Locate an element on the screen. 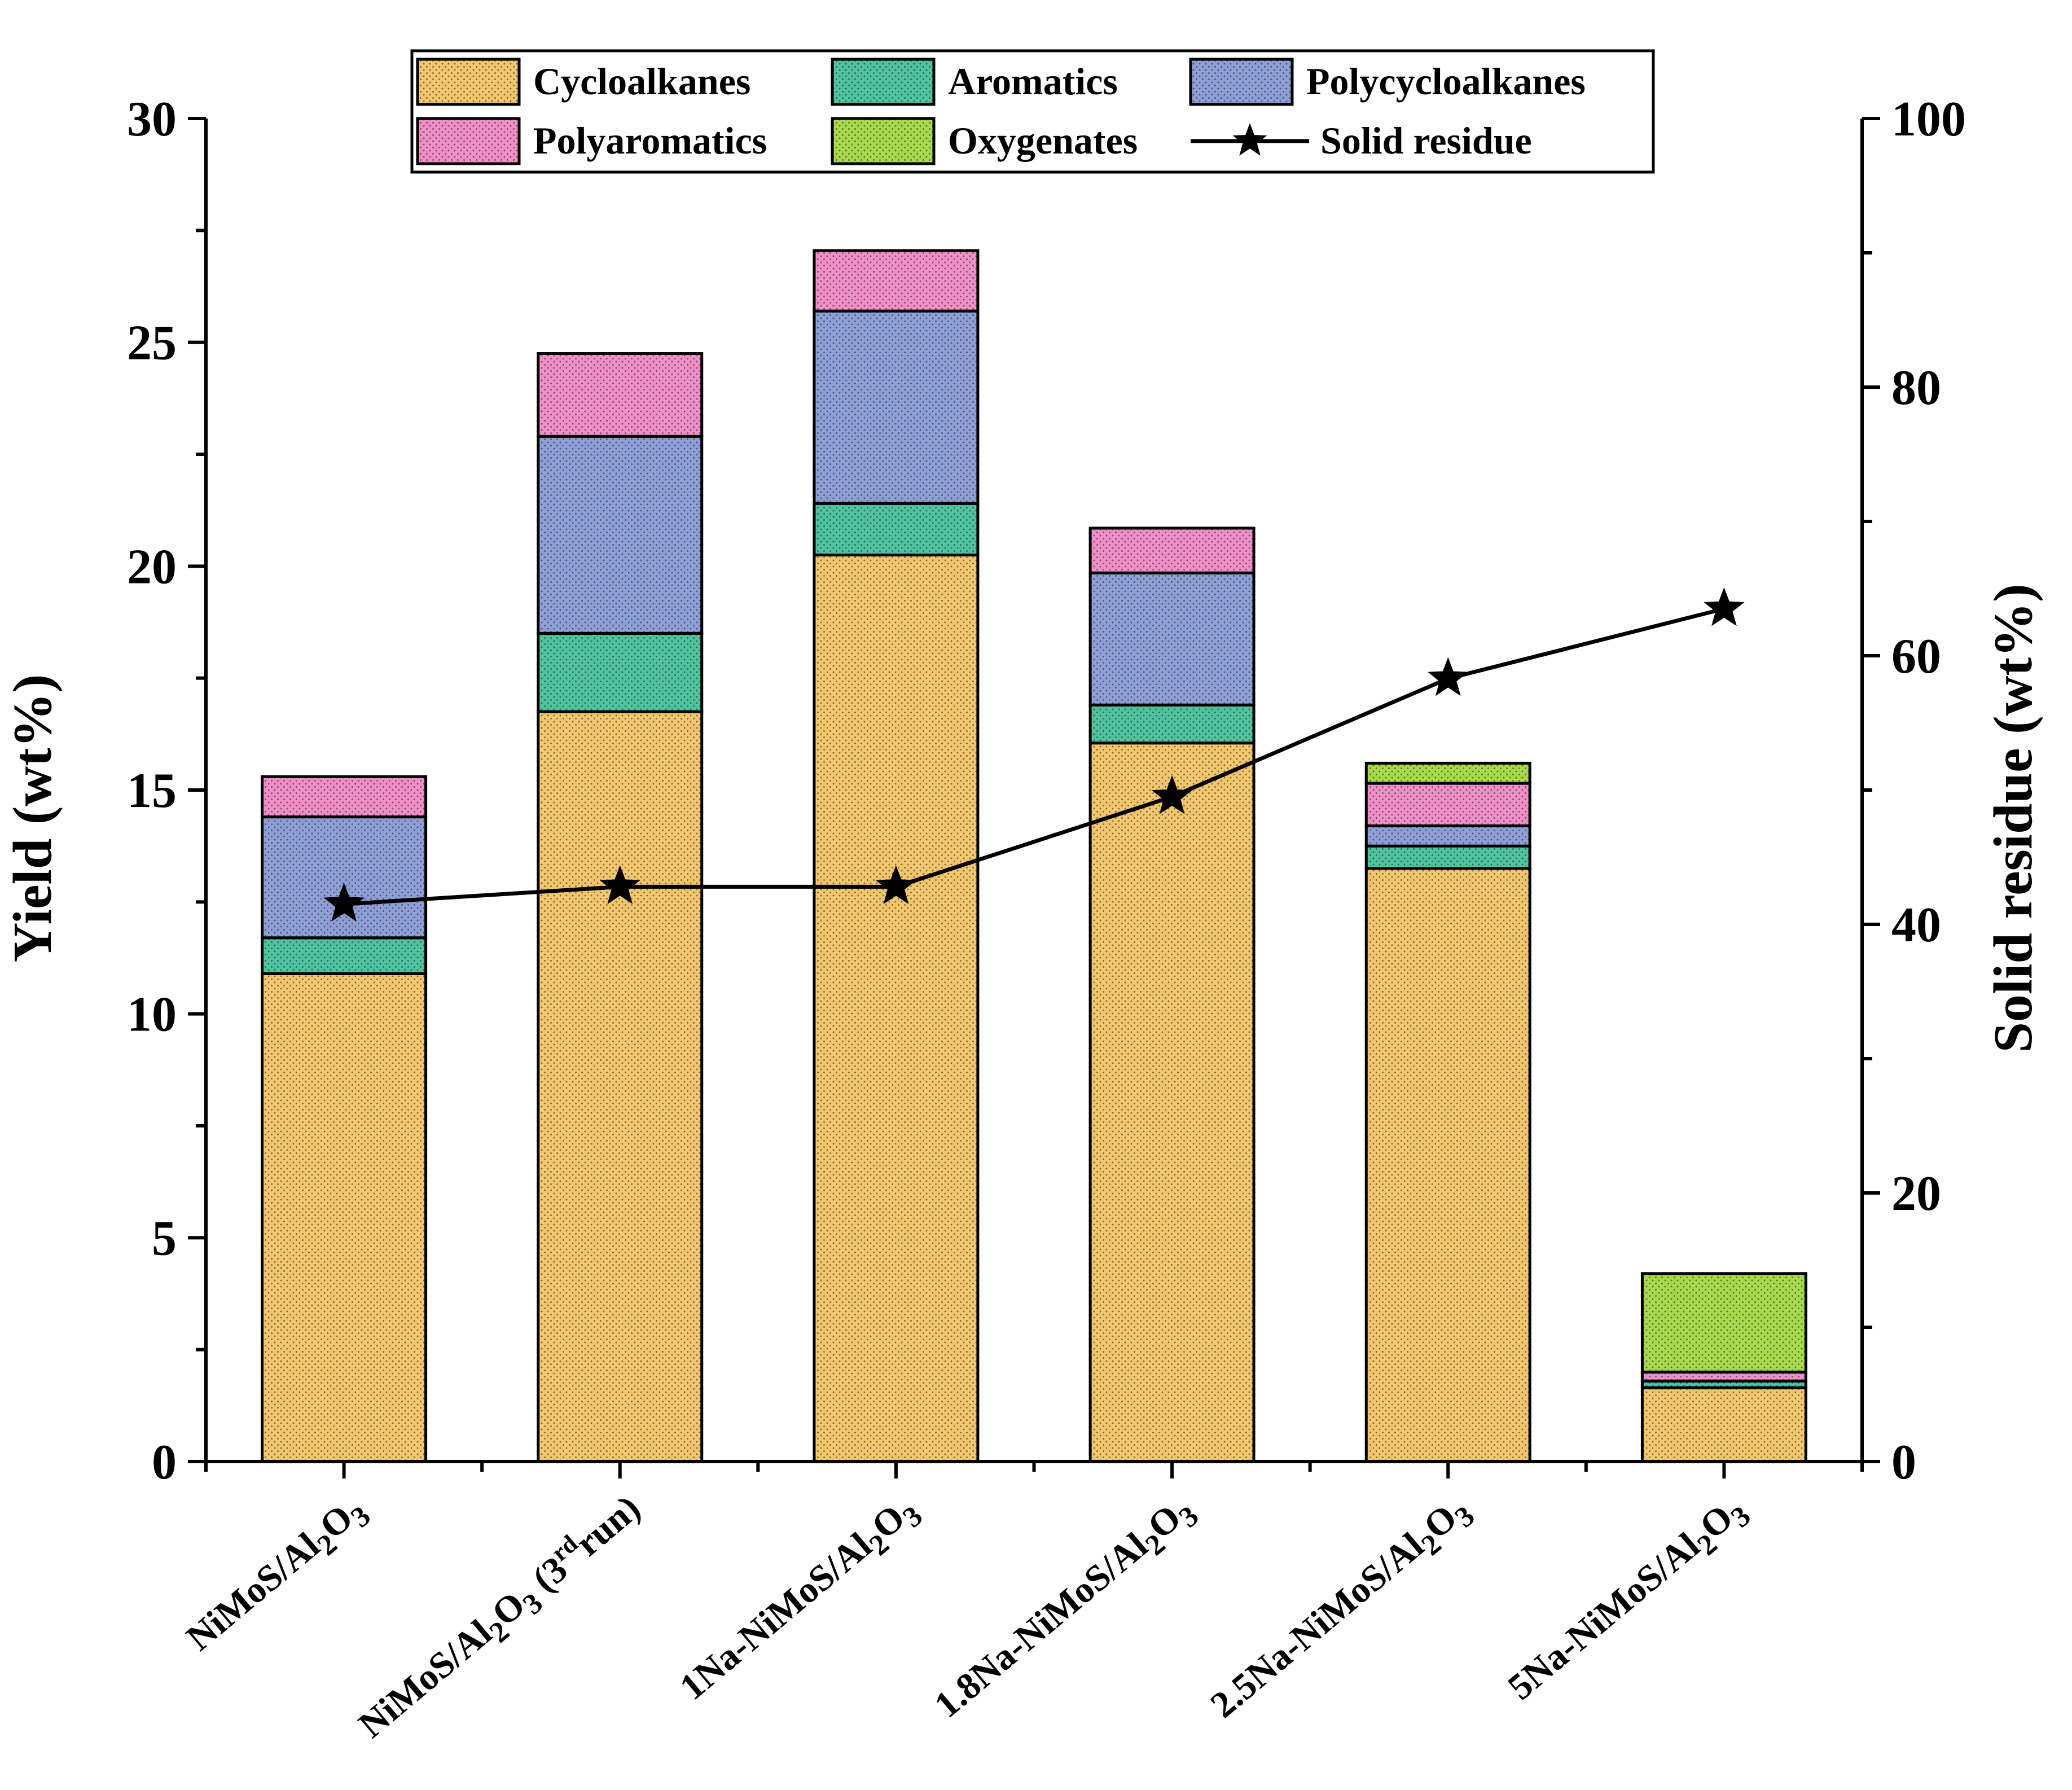  legend-label: Polycycloalkanes is located at coordinates (1446, 82).